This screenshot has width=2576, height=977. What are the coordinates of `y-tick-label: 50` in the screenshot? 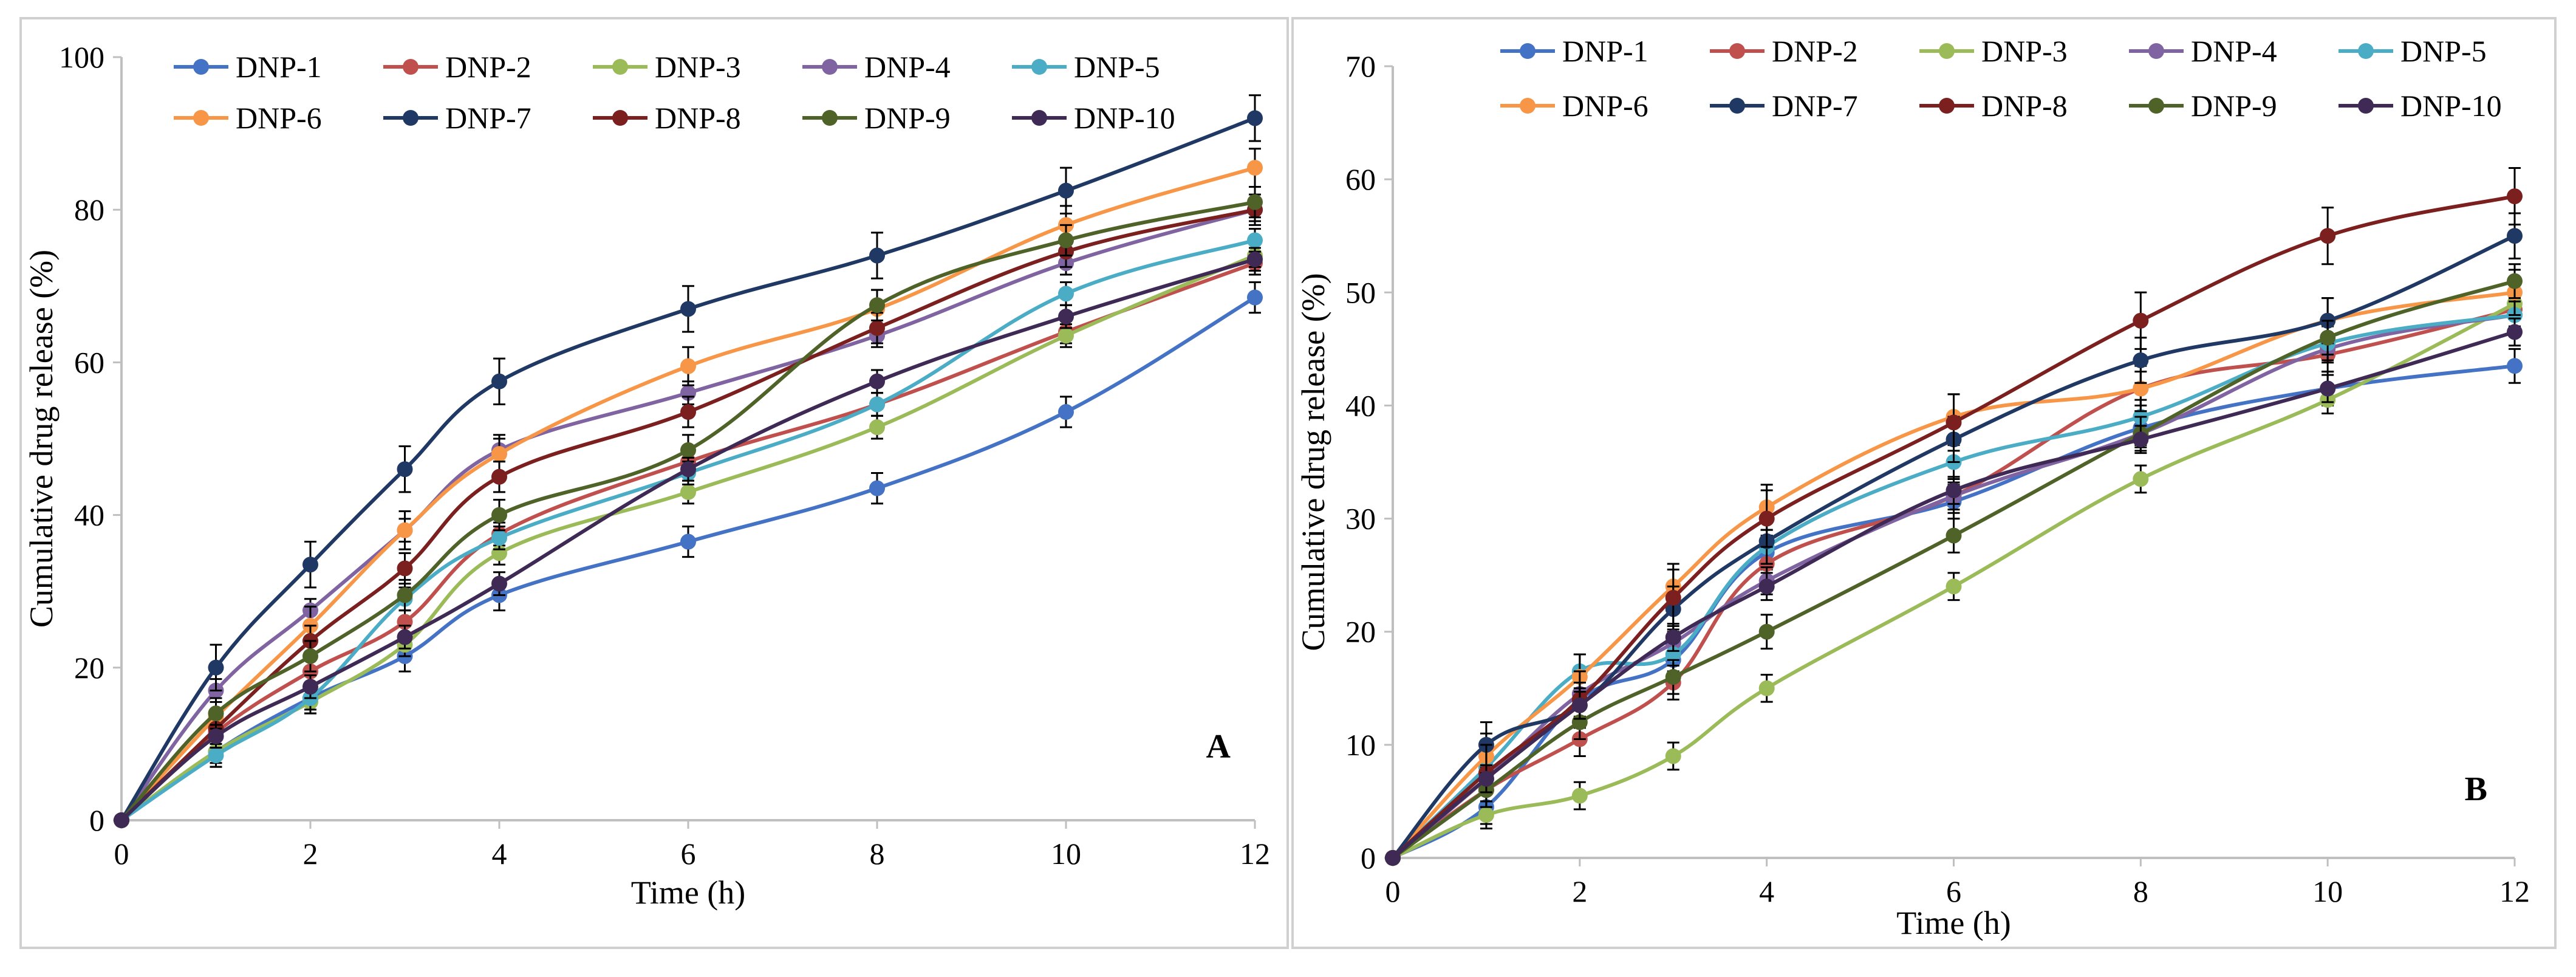 It's located at (1360, 292).